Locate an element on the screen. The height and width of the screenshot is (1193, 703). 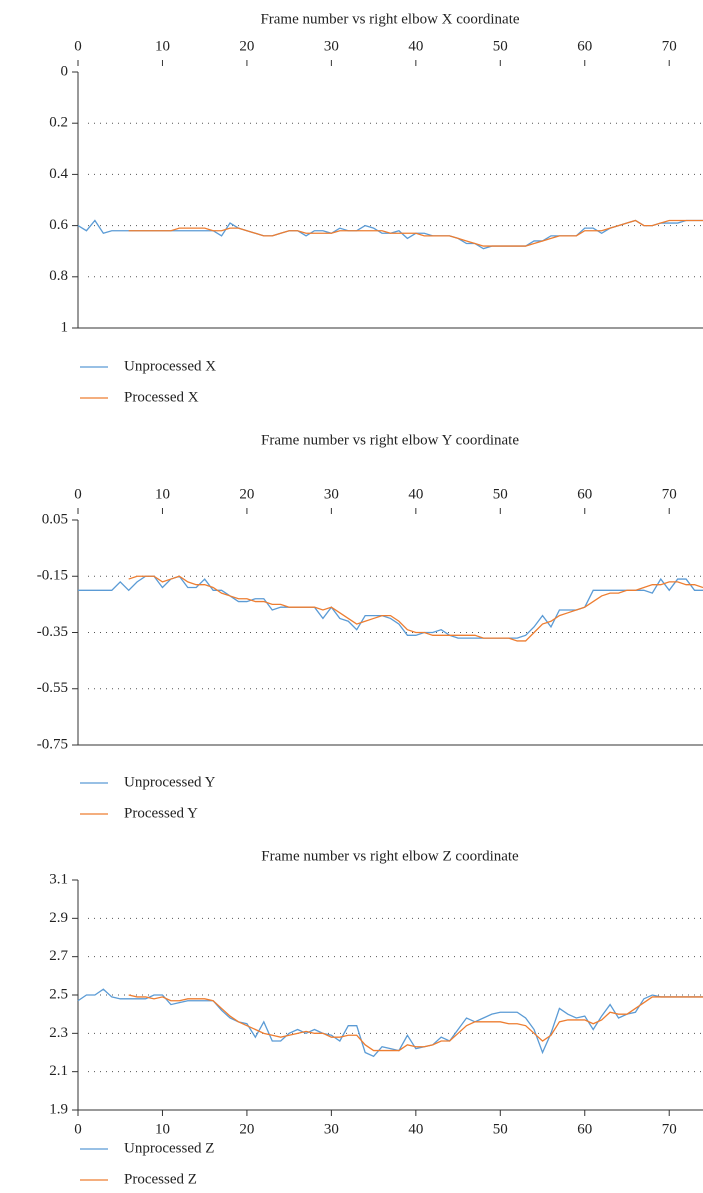
legend-label: Unprocessed Y is located at coordinates (170, 782).